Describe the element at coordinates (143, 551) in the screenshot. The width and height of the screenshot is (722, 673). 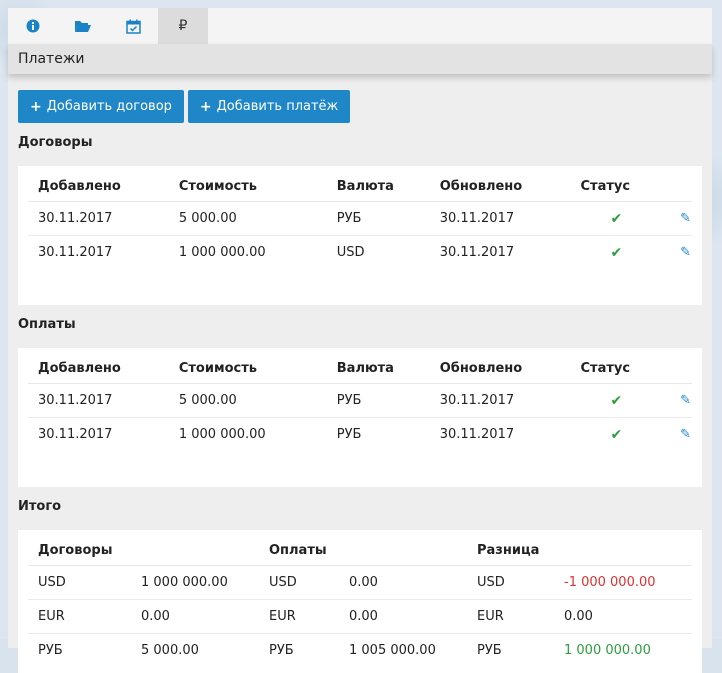
I see `column-header: Договоры` at that location.